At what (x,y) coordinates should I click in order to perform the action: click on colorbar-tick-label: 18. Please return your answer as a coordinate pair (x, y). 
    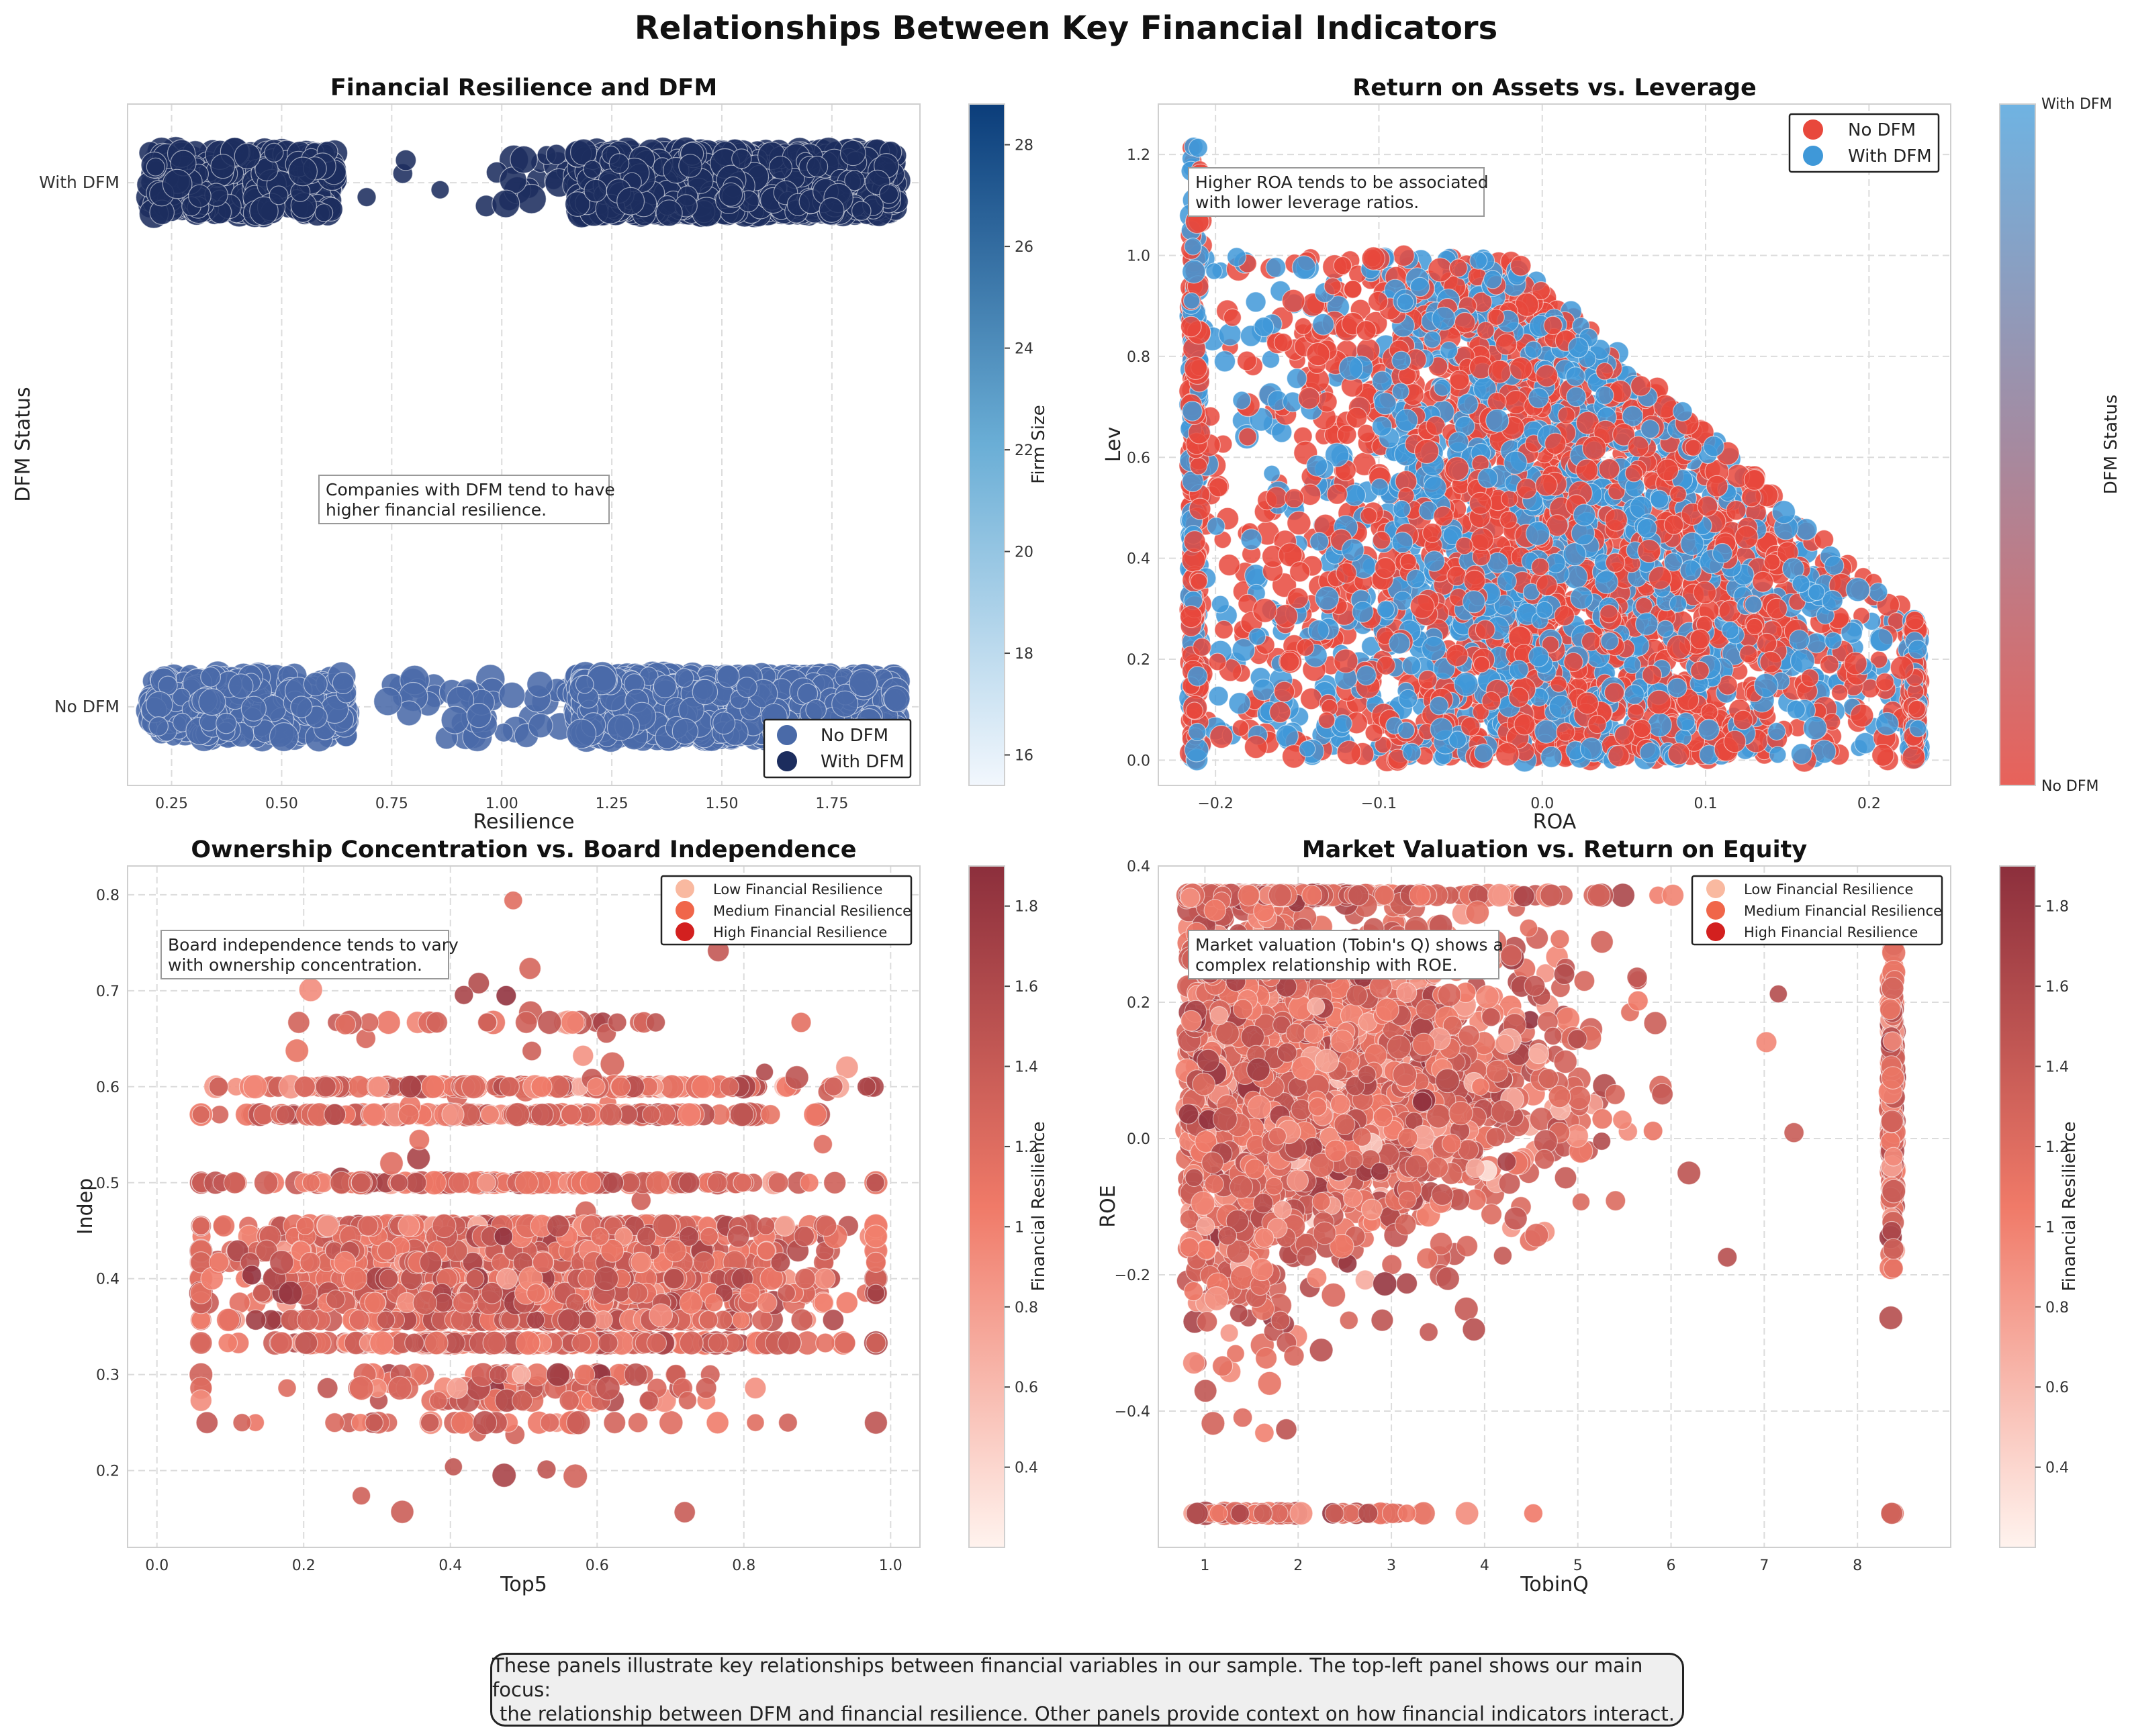
    Looking at the image, I should click on (1024, 654).